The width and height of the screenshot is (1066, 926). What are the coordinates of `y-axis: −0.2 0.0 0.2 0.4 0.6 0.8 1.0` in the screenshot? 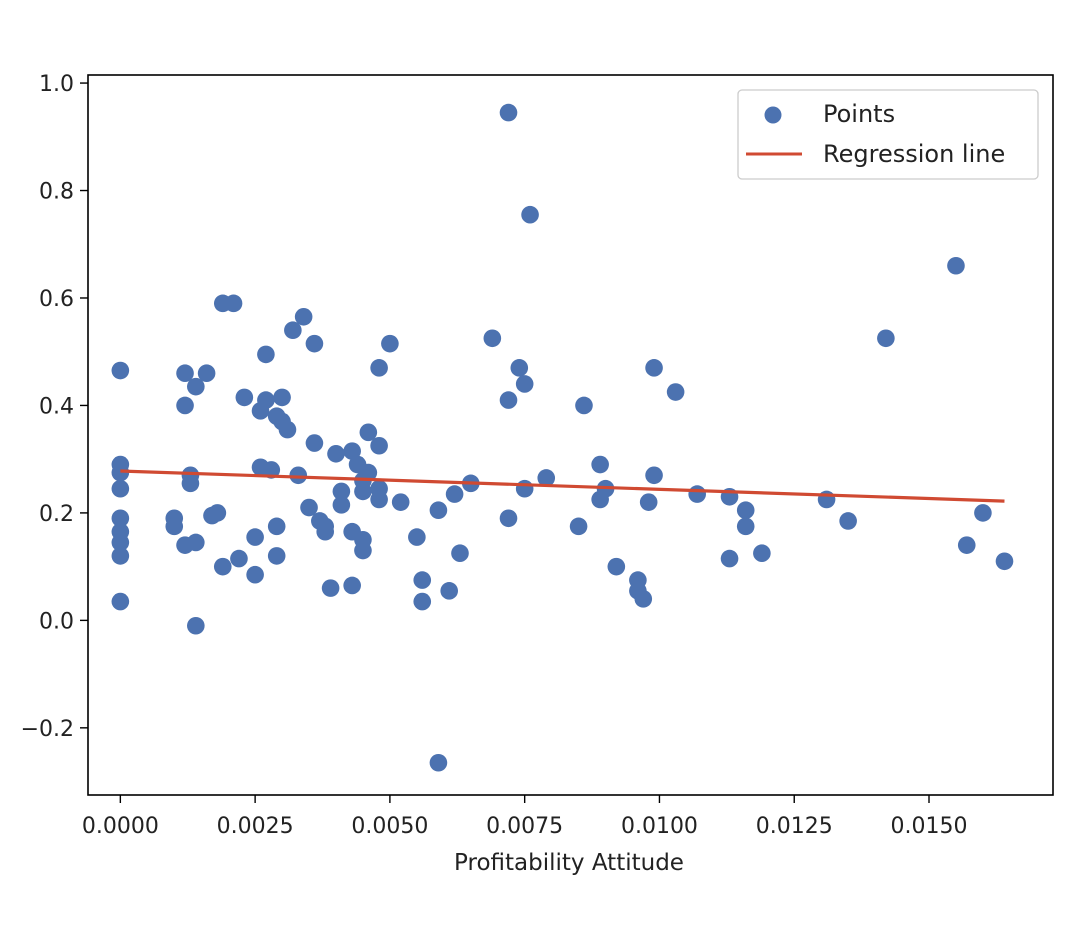 It's located at (54, 407).